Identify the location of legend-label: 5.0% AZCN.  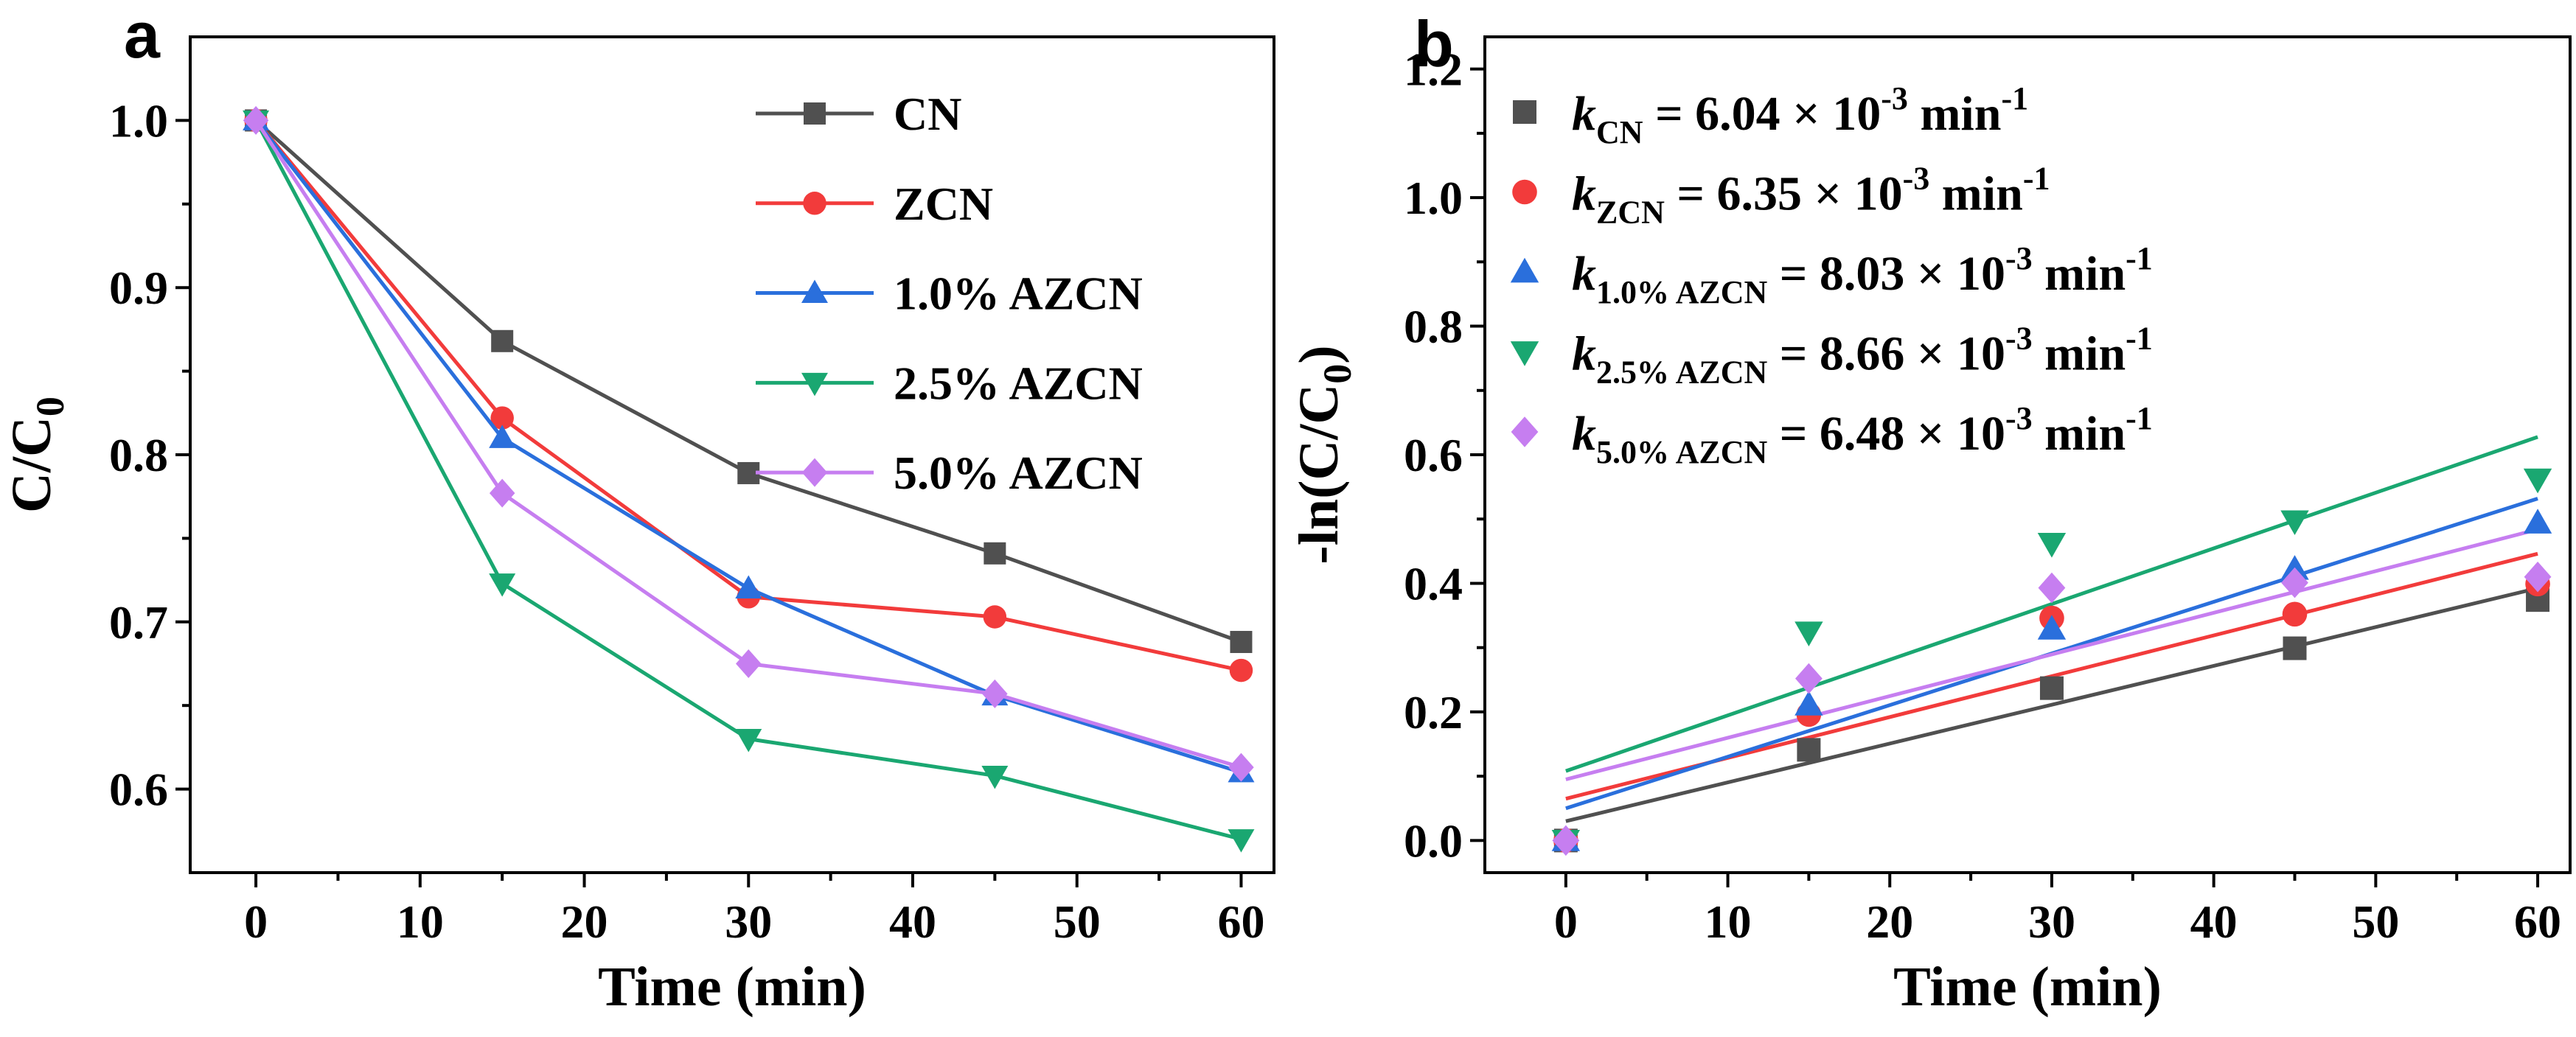
(1018, 473).